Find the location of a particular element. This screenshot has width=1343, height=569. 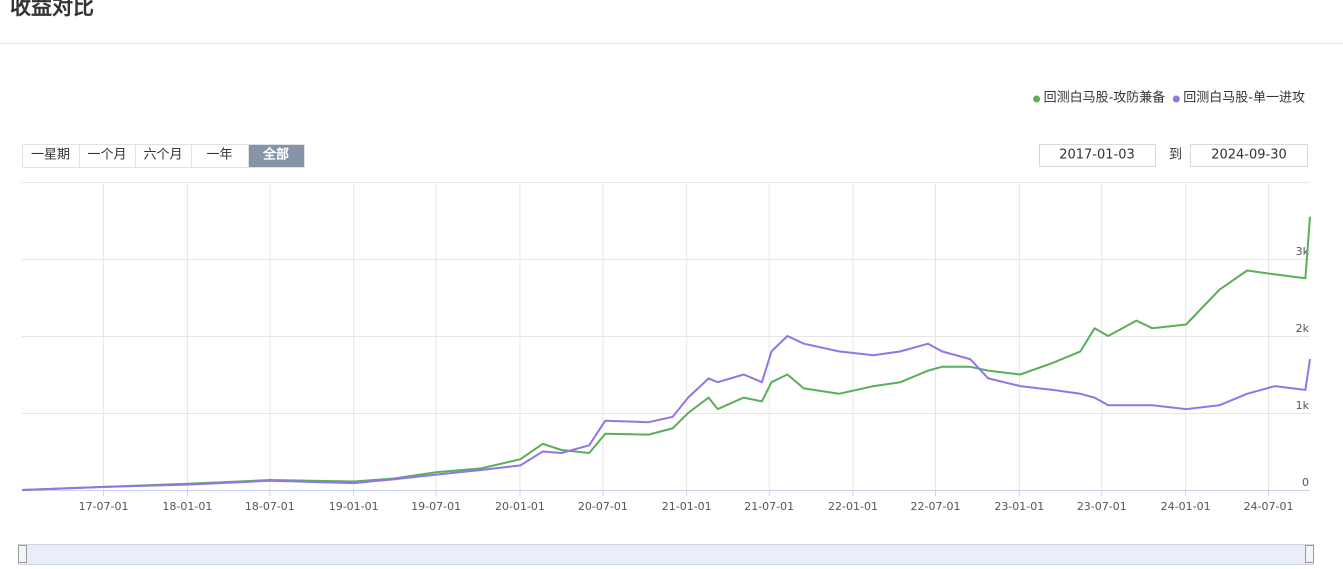

x-tick-label: 24-01-01 is located at coordinates (1186, 506).